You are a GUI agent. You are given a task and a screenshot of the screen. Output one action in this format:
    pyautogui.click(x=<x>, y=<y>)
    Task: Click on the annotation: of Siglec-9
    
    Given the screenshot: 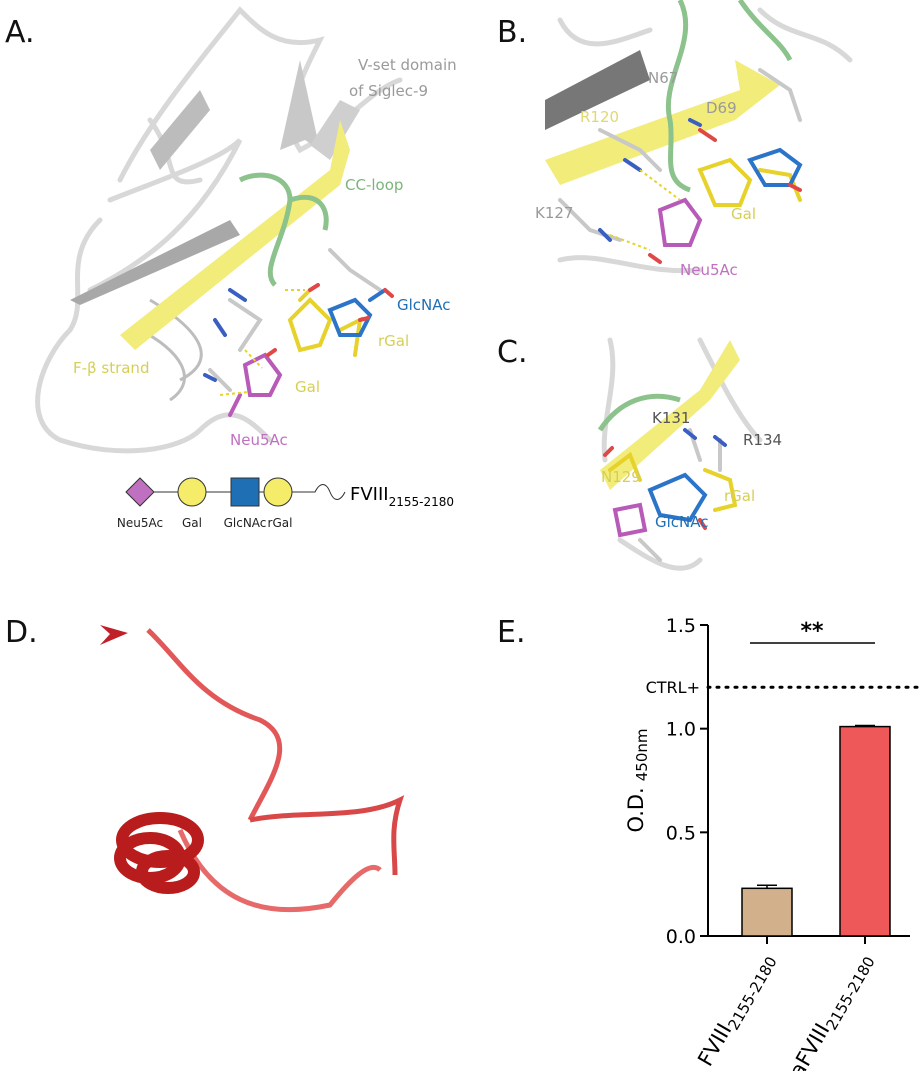 What is the action you would take?
    pyautogui.click(x=388, y=91)
    